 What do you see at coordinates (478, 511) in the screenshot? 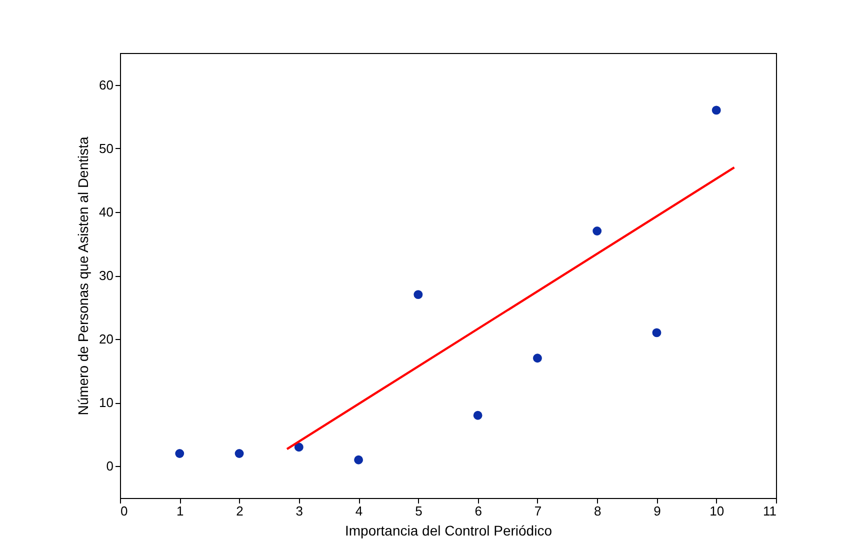
I see `x-tick-label: 6` at bounding box center [478, 511].